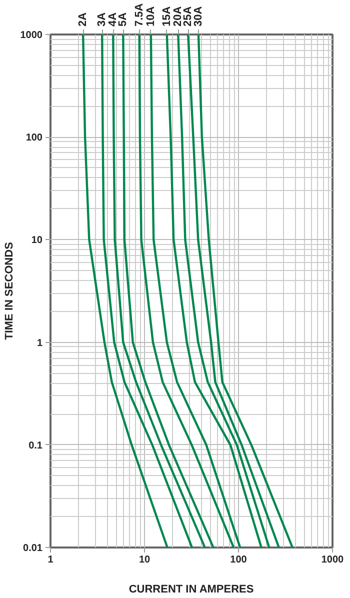  What do you see at coordinates (39, 343) in the screenshot?
I see `y-tick-label: 1` at bounding box center [39, 343].